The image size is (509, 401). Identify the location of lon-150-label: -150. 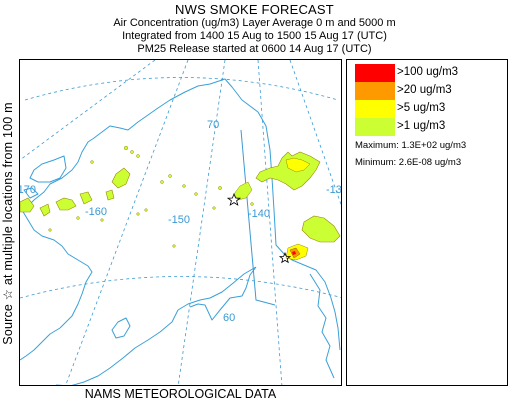
(179, 220).